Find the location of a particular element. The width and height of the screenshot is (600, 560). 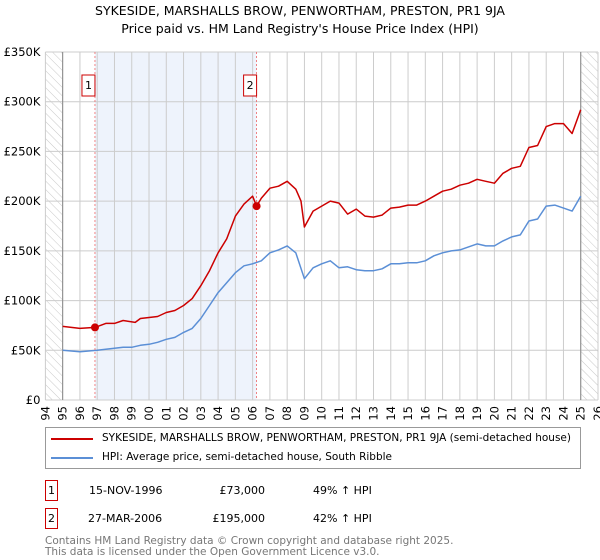

sale-label: 2 is located at coordinates (250, 85).